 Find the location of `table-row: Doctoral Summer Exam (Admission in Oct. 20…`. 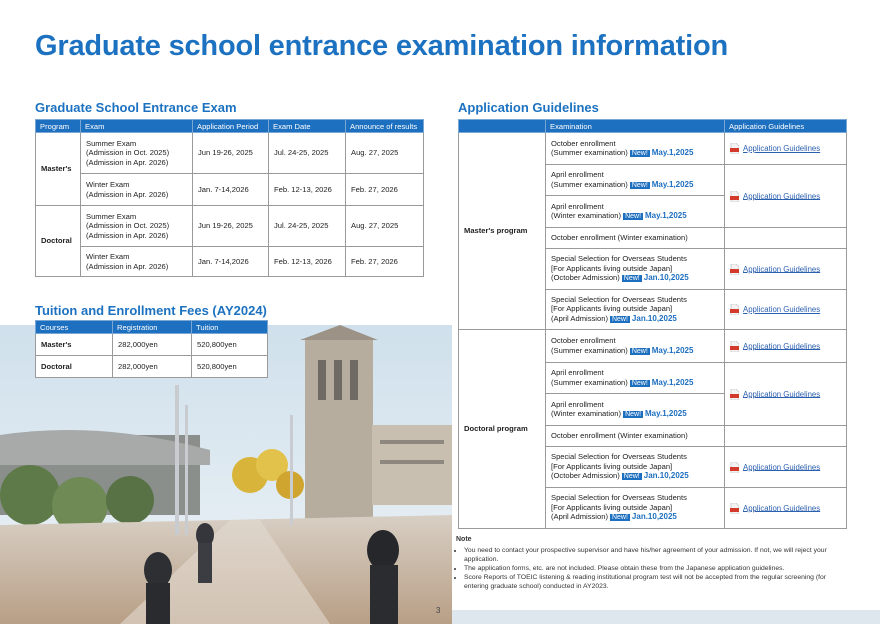

table-row: Doctoral Summer Exam (Admission in Oct. 20… is located at coordinates (229, 241).